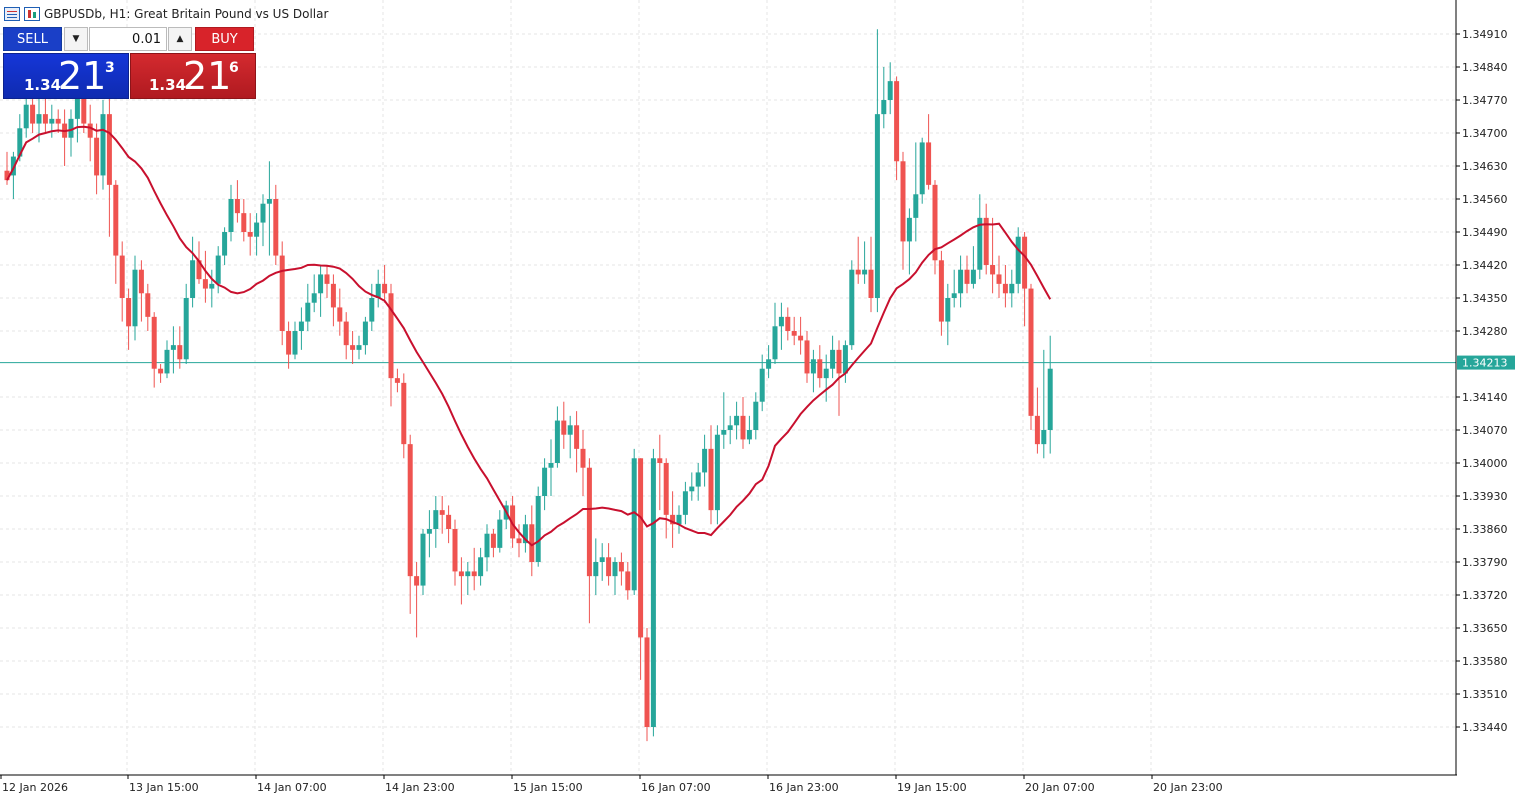  I want to click on buy-price-pips: 21, so click(207, 76).